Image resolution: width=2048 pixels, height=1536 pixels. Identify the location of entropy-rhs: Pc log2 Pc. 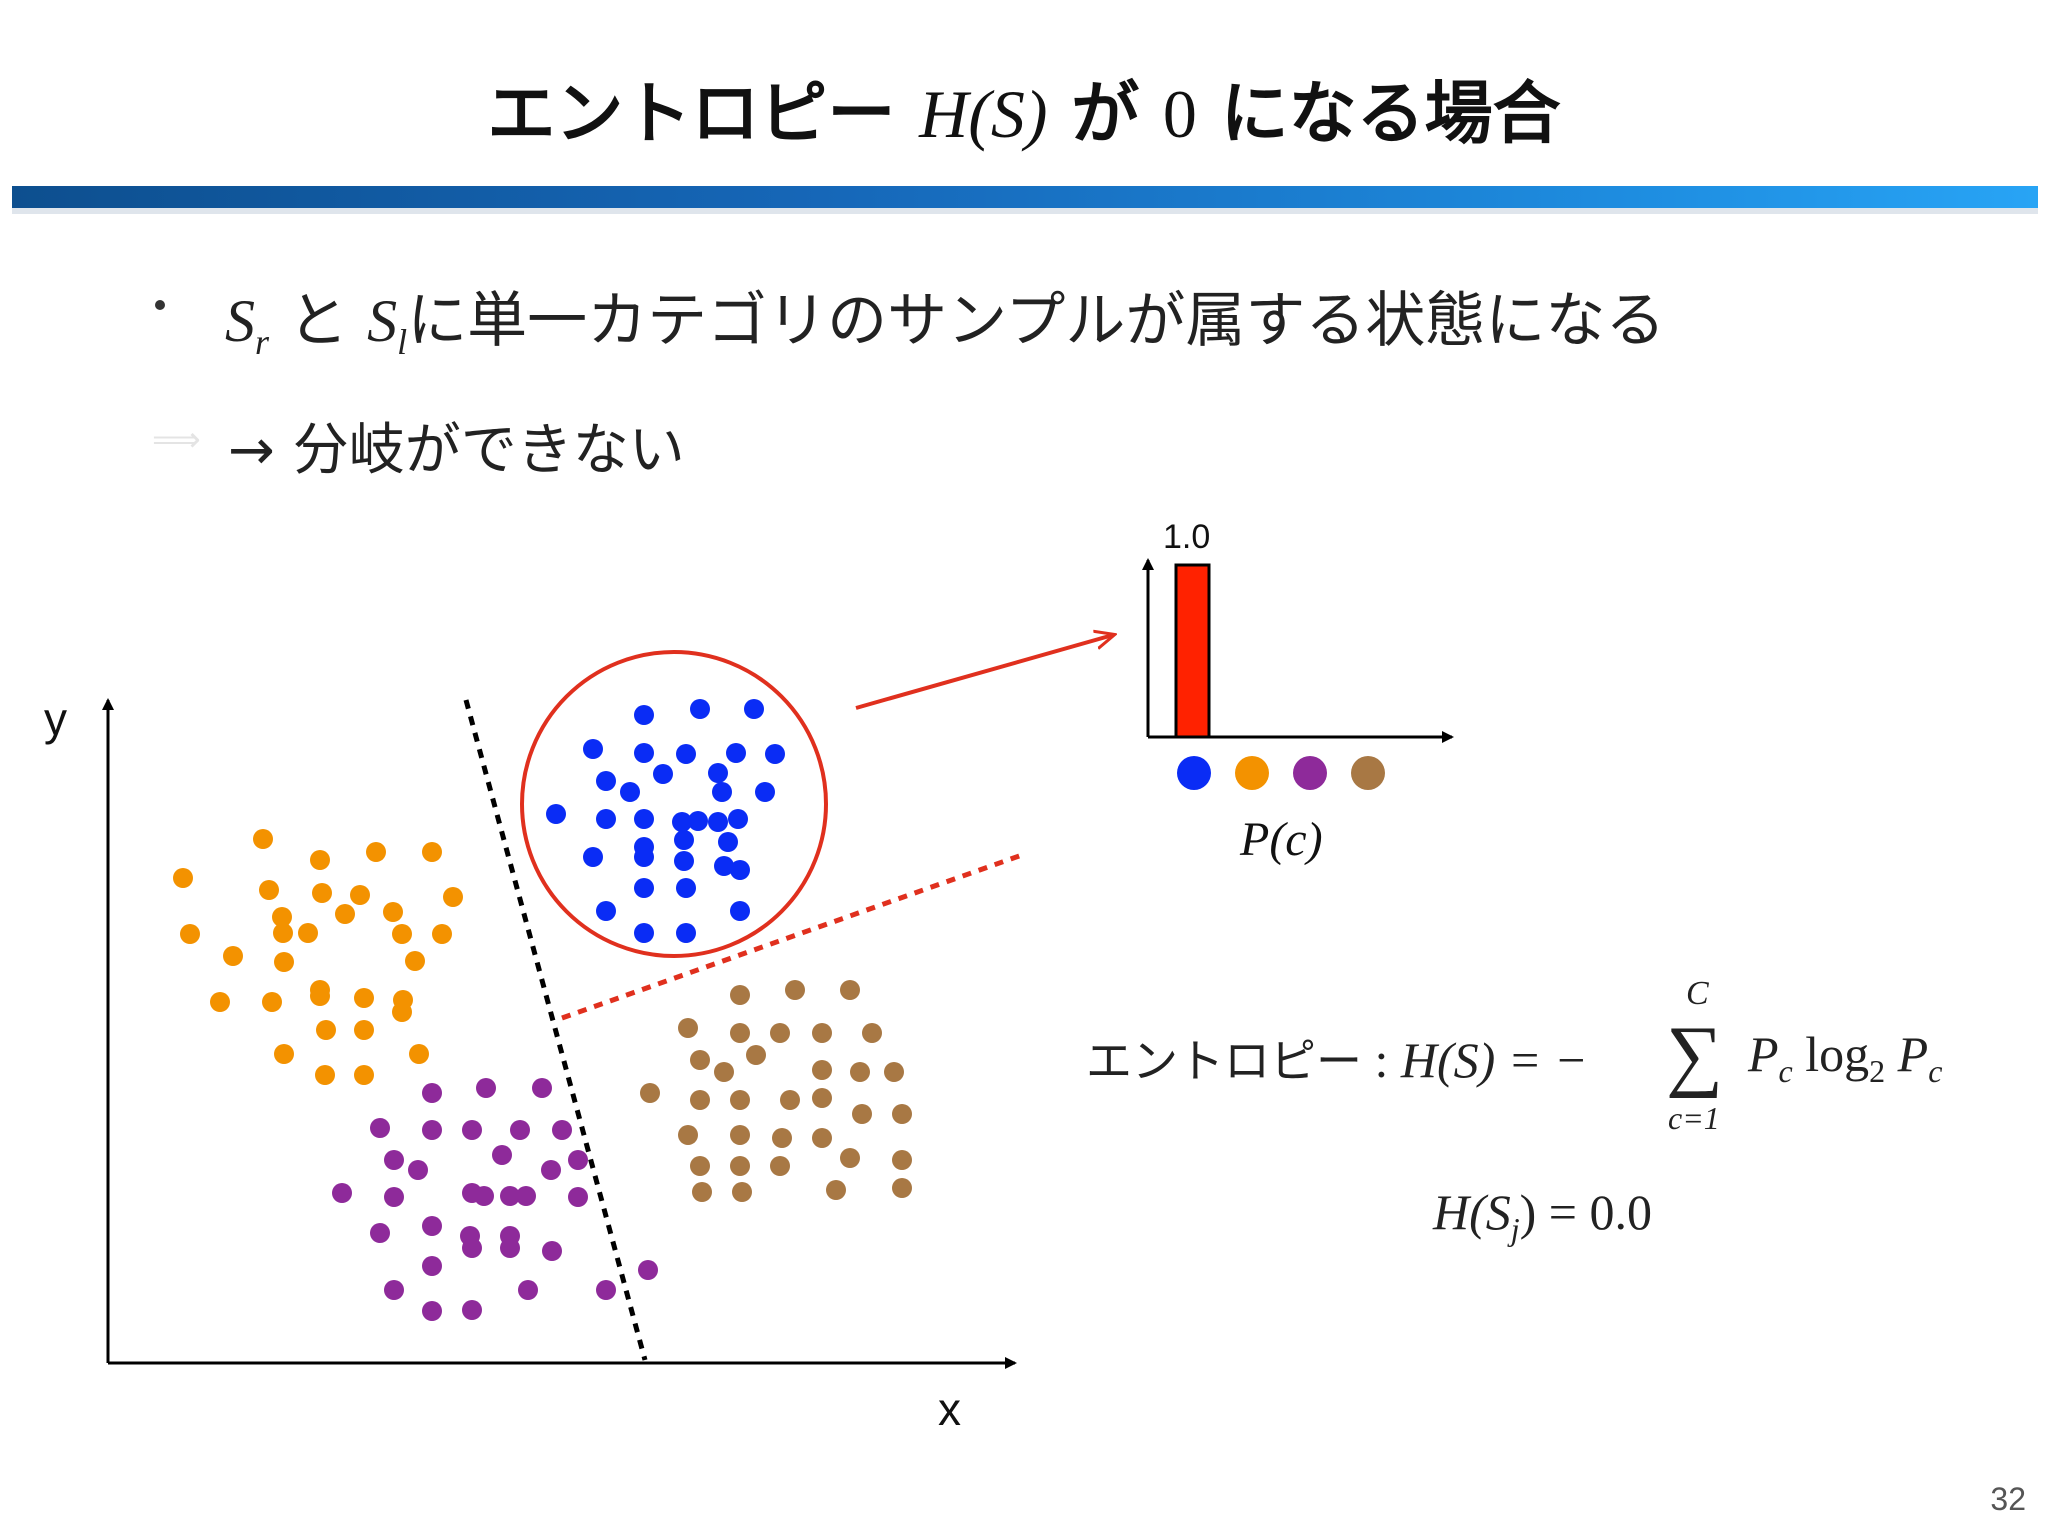
(1845, 1057).